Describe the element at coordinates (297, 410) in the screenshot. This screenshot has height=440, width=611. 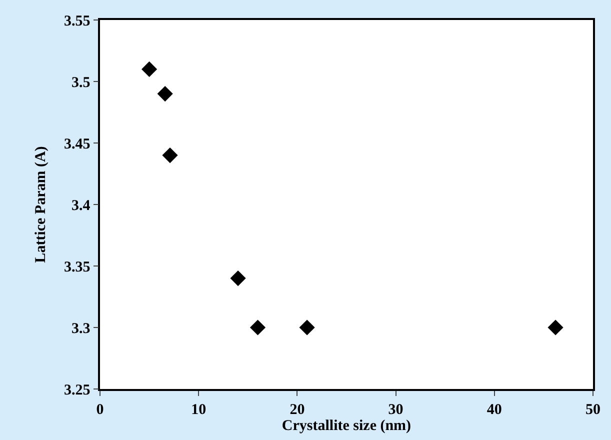
I see `x-tick-label: 20` at that location.